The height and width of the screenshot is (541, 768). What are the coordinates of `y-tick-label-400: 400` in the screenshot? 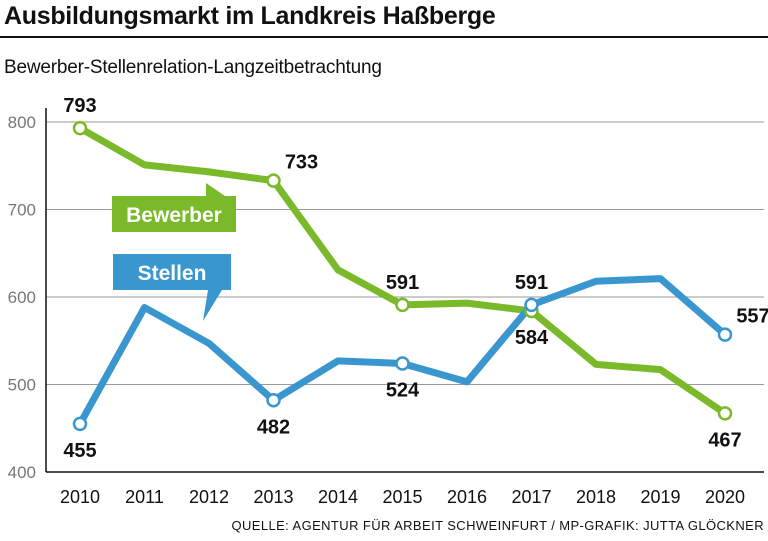 It's located at (22, 472).